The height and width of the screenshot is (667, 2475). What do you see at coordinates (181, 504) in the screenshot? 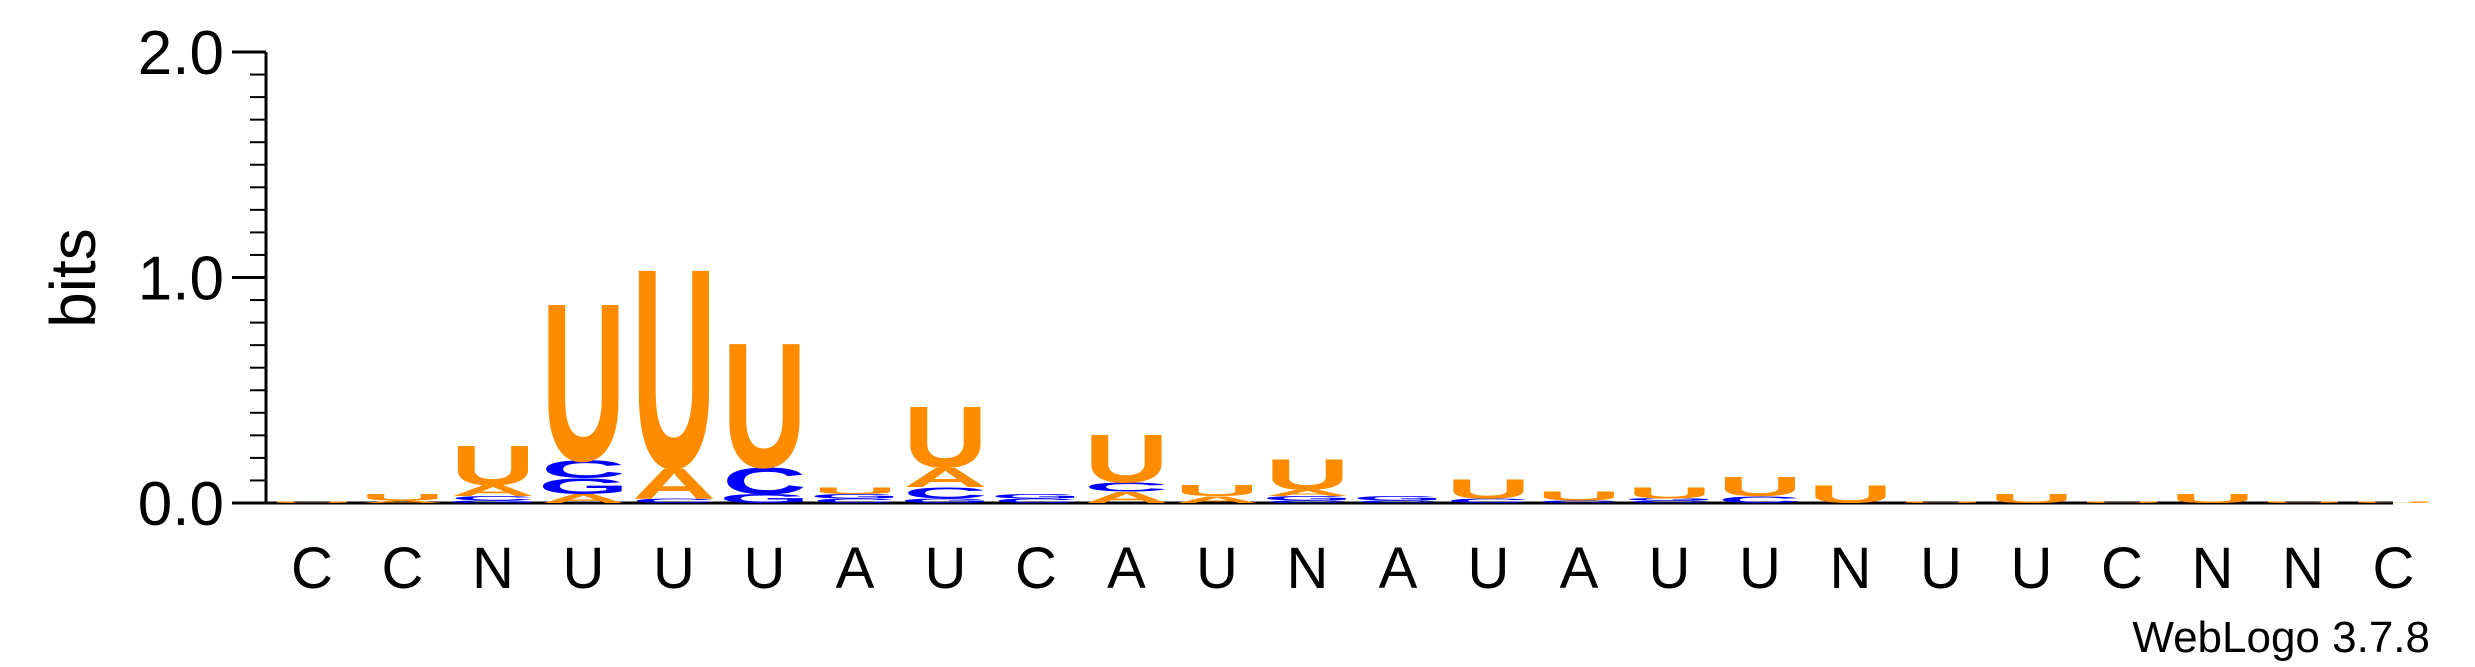
I see `y-tick-label: 0.0` at bounding box center [181, 504].